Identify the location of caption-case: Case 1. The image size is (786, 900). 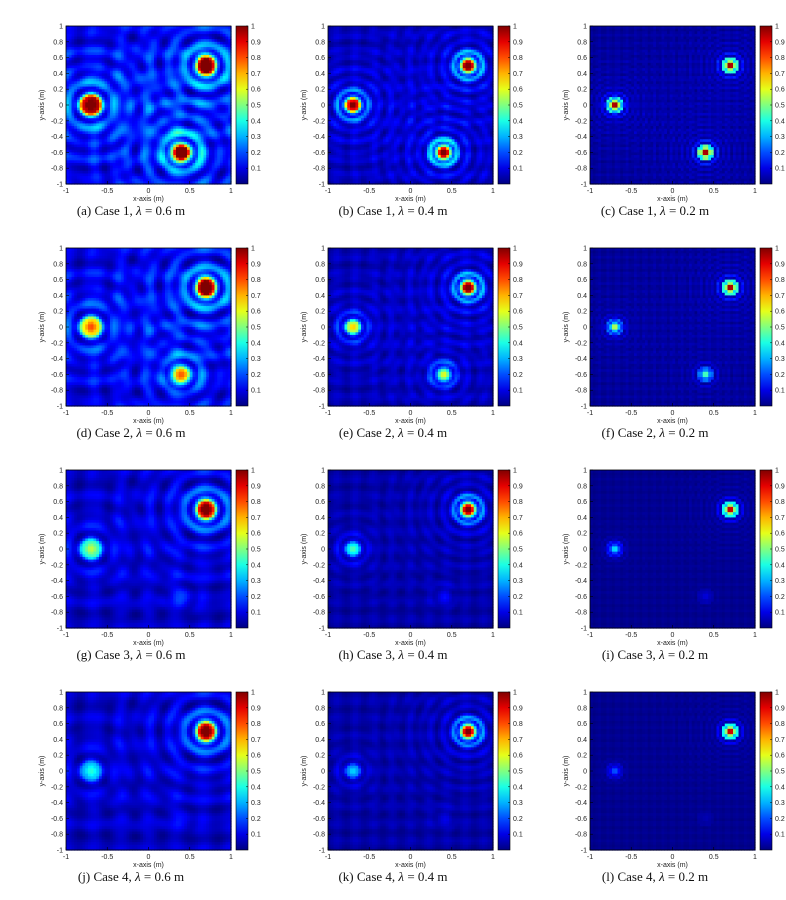
(112, 210).